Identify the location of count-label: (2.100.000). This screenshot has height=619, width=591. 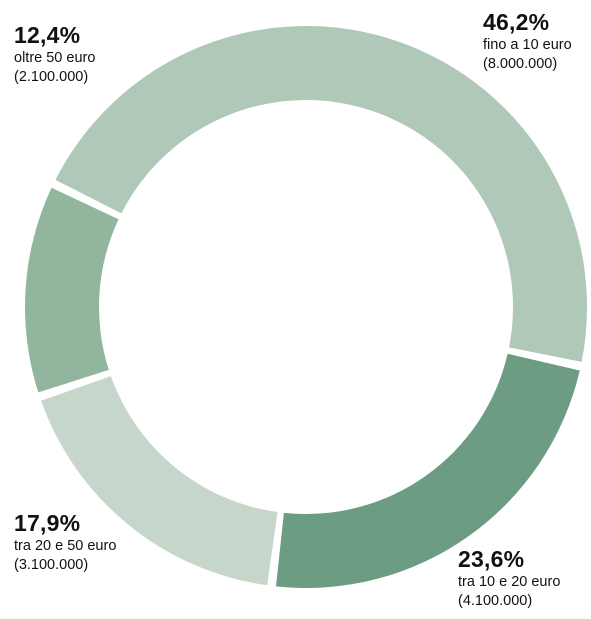
(51, 77).